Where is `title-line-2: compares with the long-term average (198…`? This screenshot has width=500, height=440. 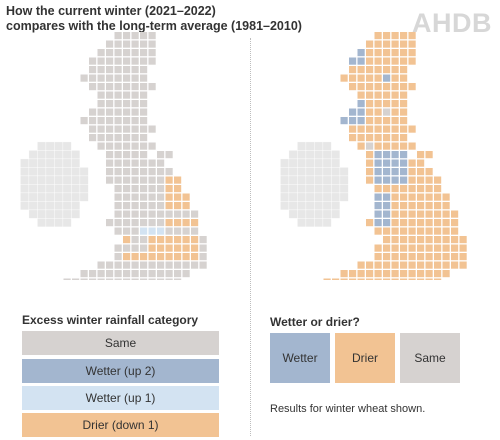 title-line-2: compares with the long-term average (198… is located at coordinates (154, 26).